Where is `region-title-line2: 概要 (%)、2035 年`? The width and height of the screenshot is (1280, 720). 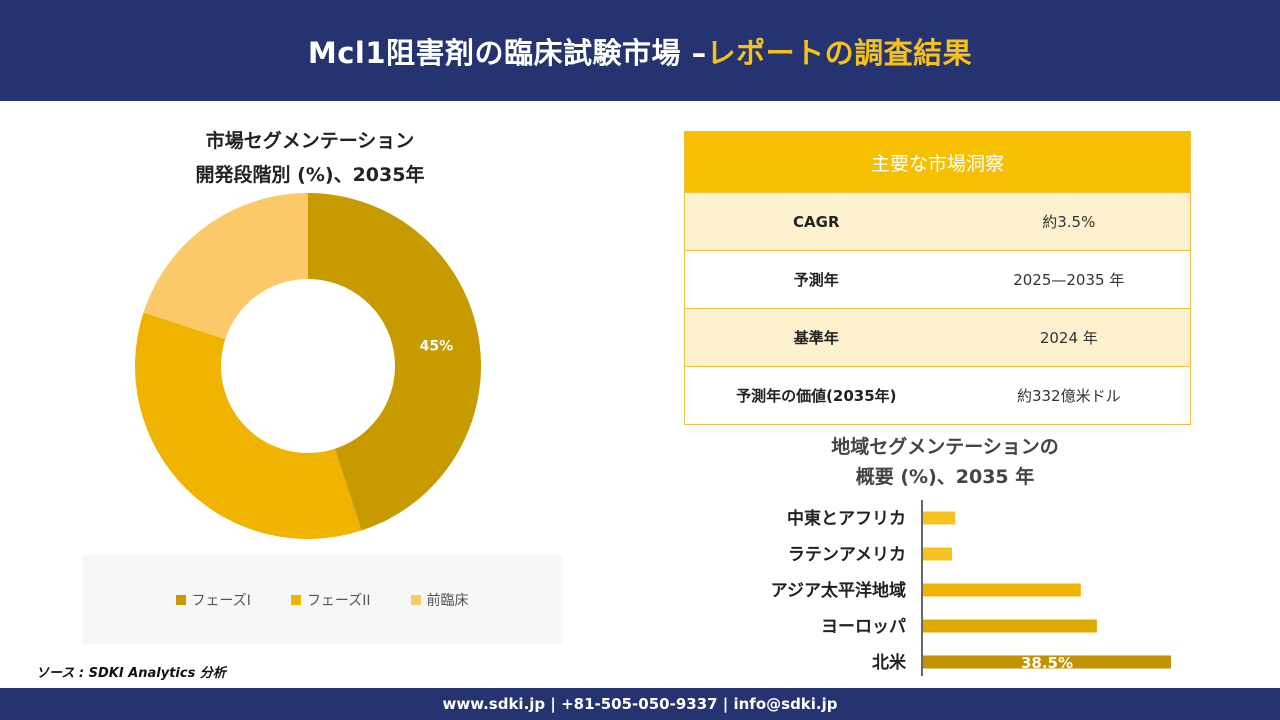 region-title-line2: 概要 (%)、2035 年 is located at coordinates (945, 477).